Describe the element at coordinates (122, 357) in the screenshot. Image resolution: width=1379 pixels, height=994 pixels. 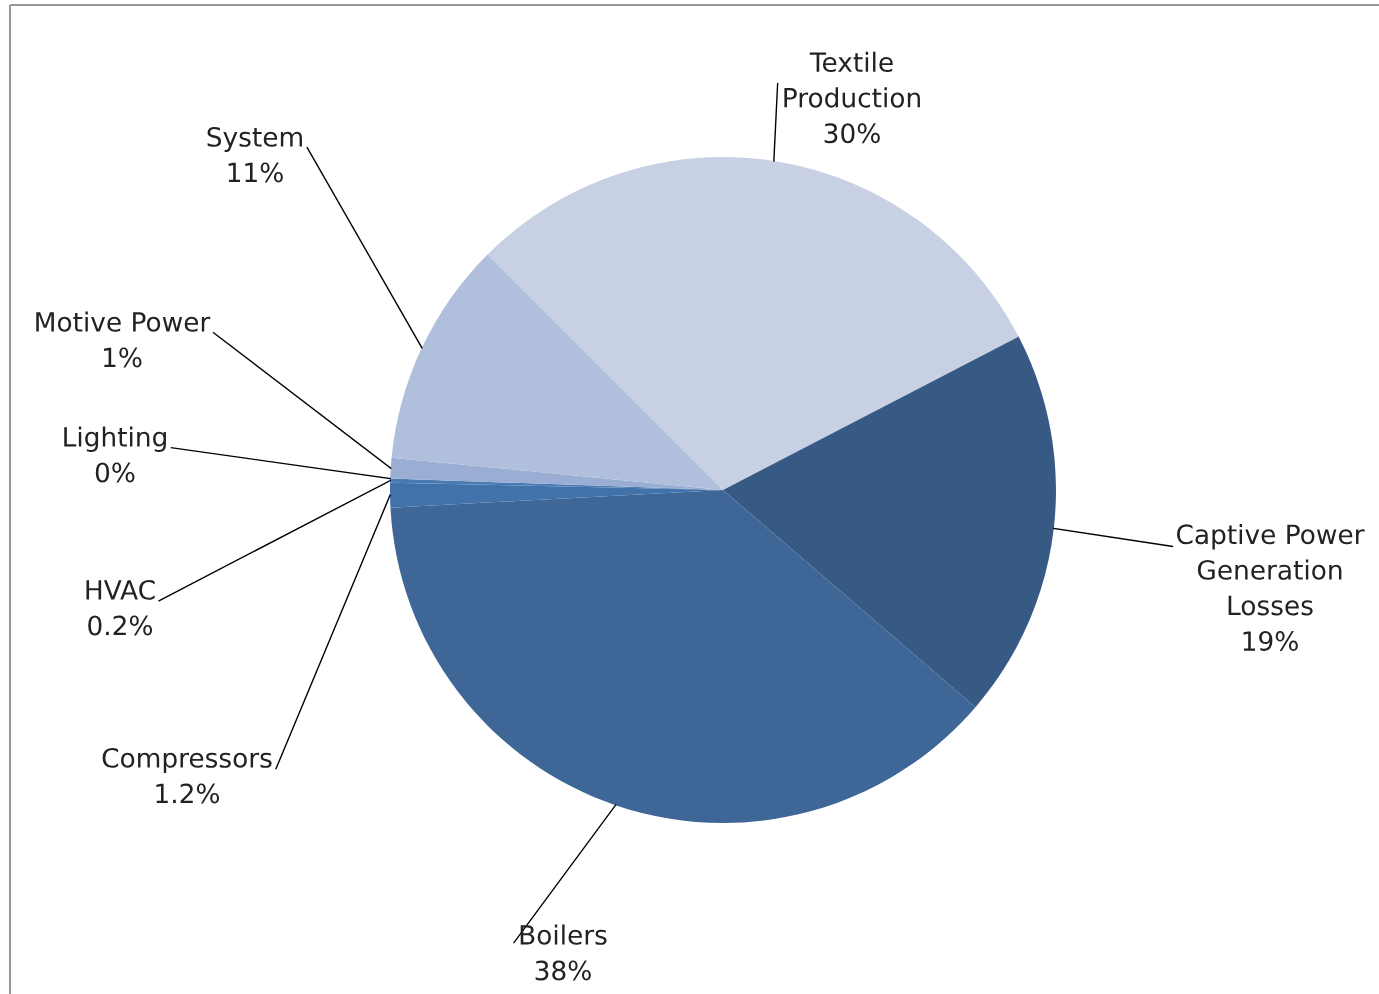
I see `data-label: 1%` at that location.